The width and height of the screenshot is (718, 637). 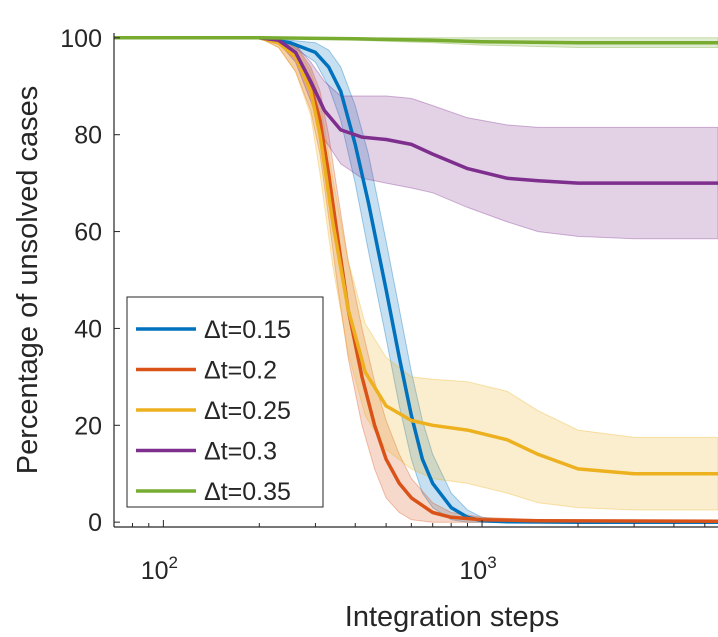 I want to click on legend-label-dt-0-25: Δt=0.25, so click(x=247, y=411).